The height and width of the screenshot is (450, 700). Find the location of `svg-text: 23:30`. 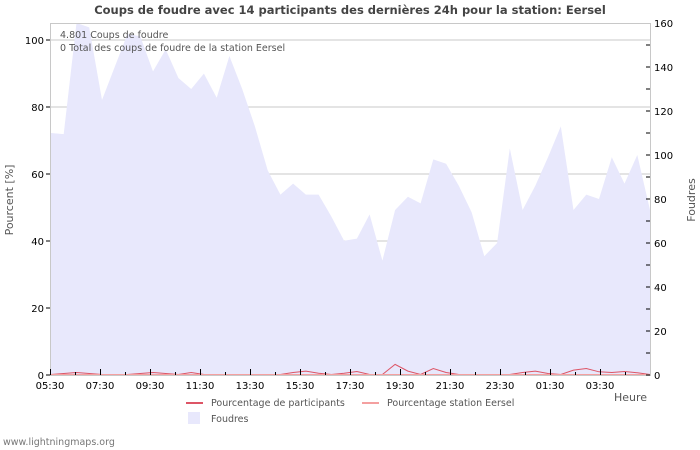

svg-text: 23:30 is located at coordinates (500, 386).